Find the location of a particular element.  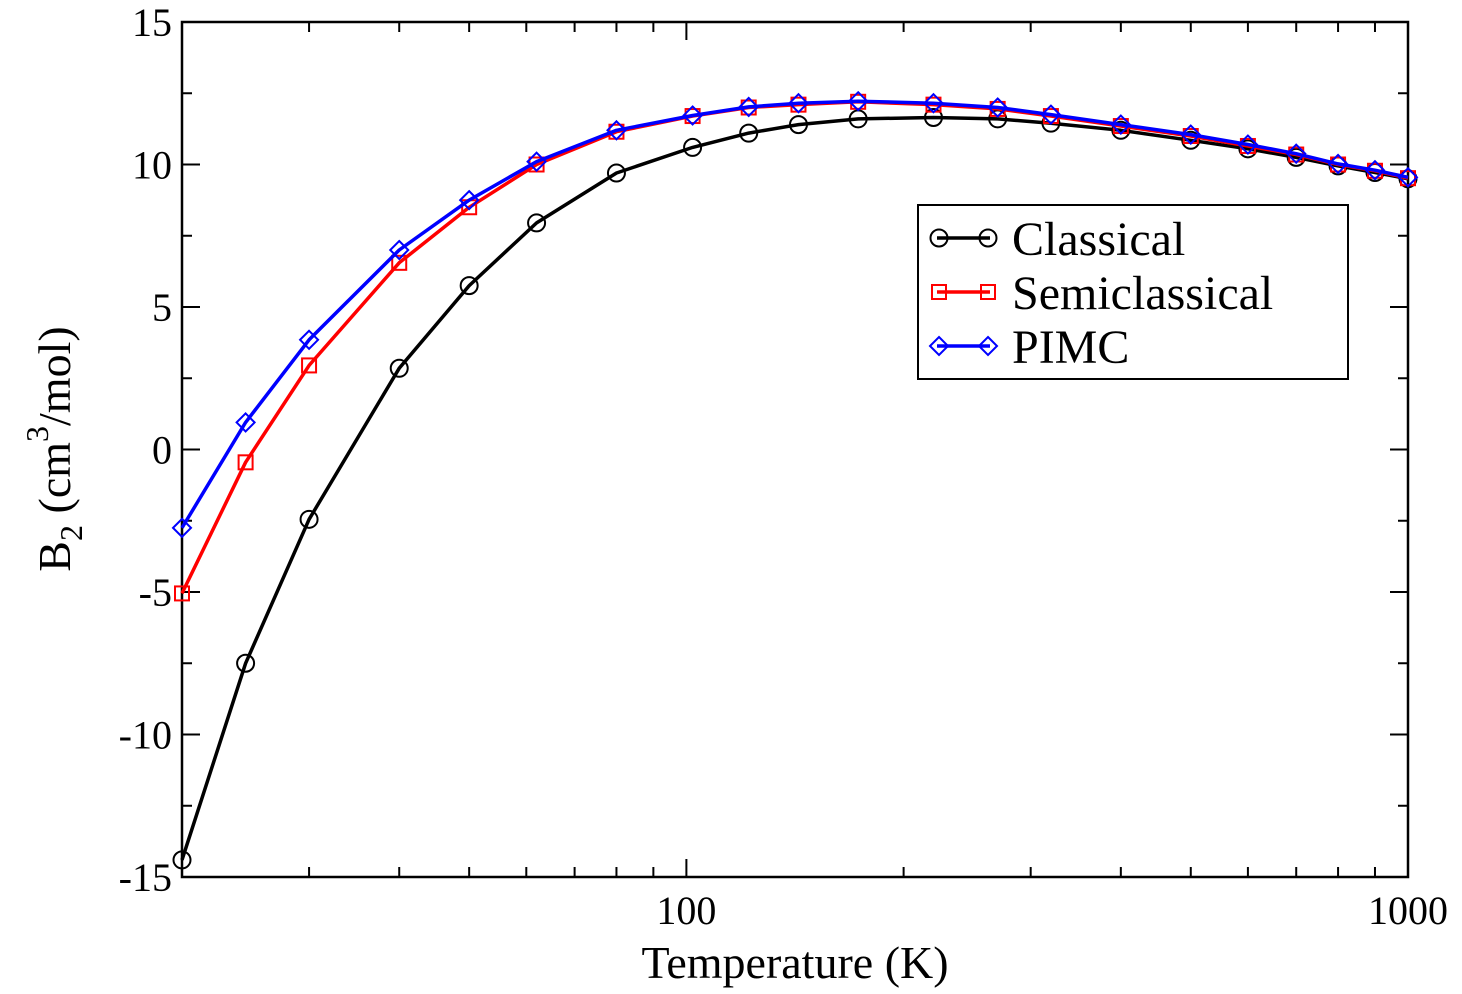

x-axis-label: Temperature (K) is located at coordinates (794, 962).